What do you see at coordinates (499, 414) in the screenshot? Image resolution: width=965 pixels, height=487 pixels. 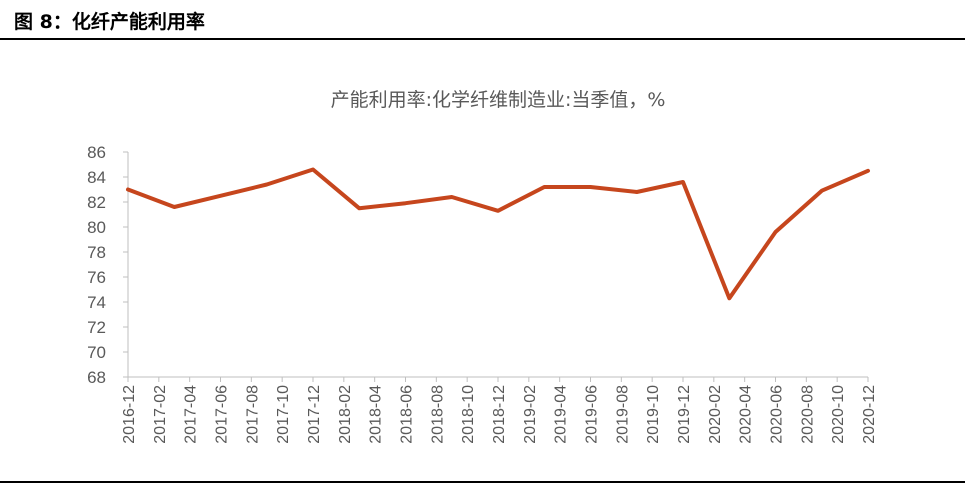 I see `x-tick-label: 2018-12` at bounding box center [499, 414].